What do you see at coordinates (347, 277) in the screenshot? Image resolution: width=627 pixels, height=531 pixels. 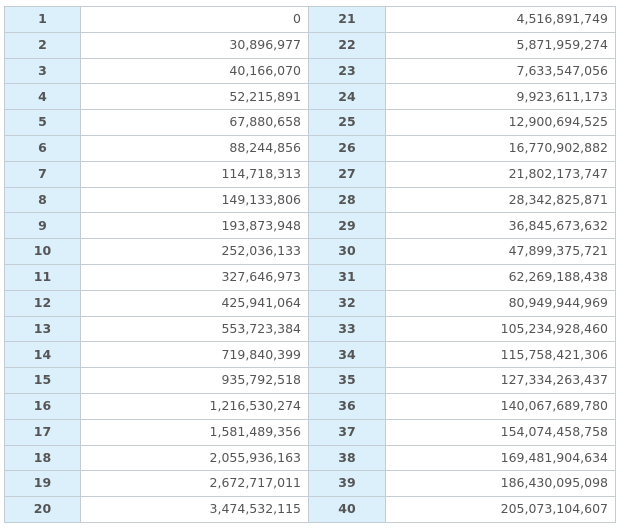 I see `right-index-cell: 31` at bounding box center [347, 277].